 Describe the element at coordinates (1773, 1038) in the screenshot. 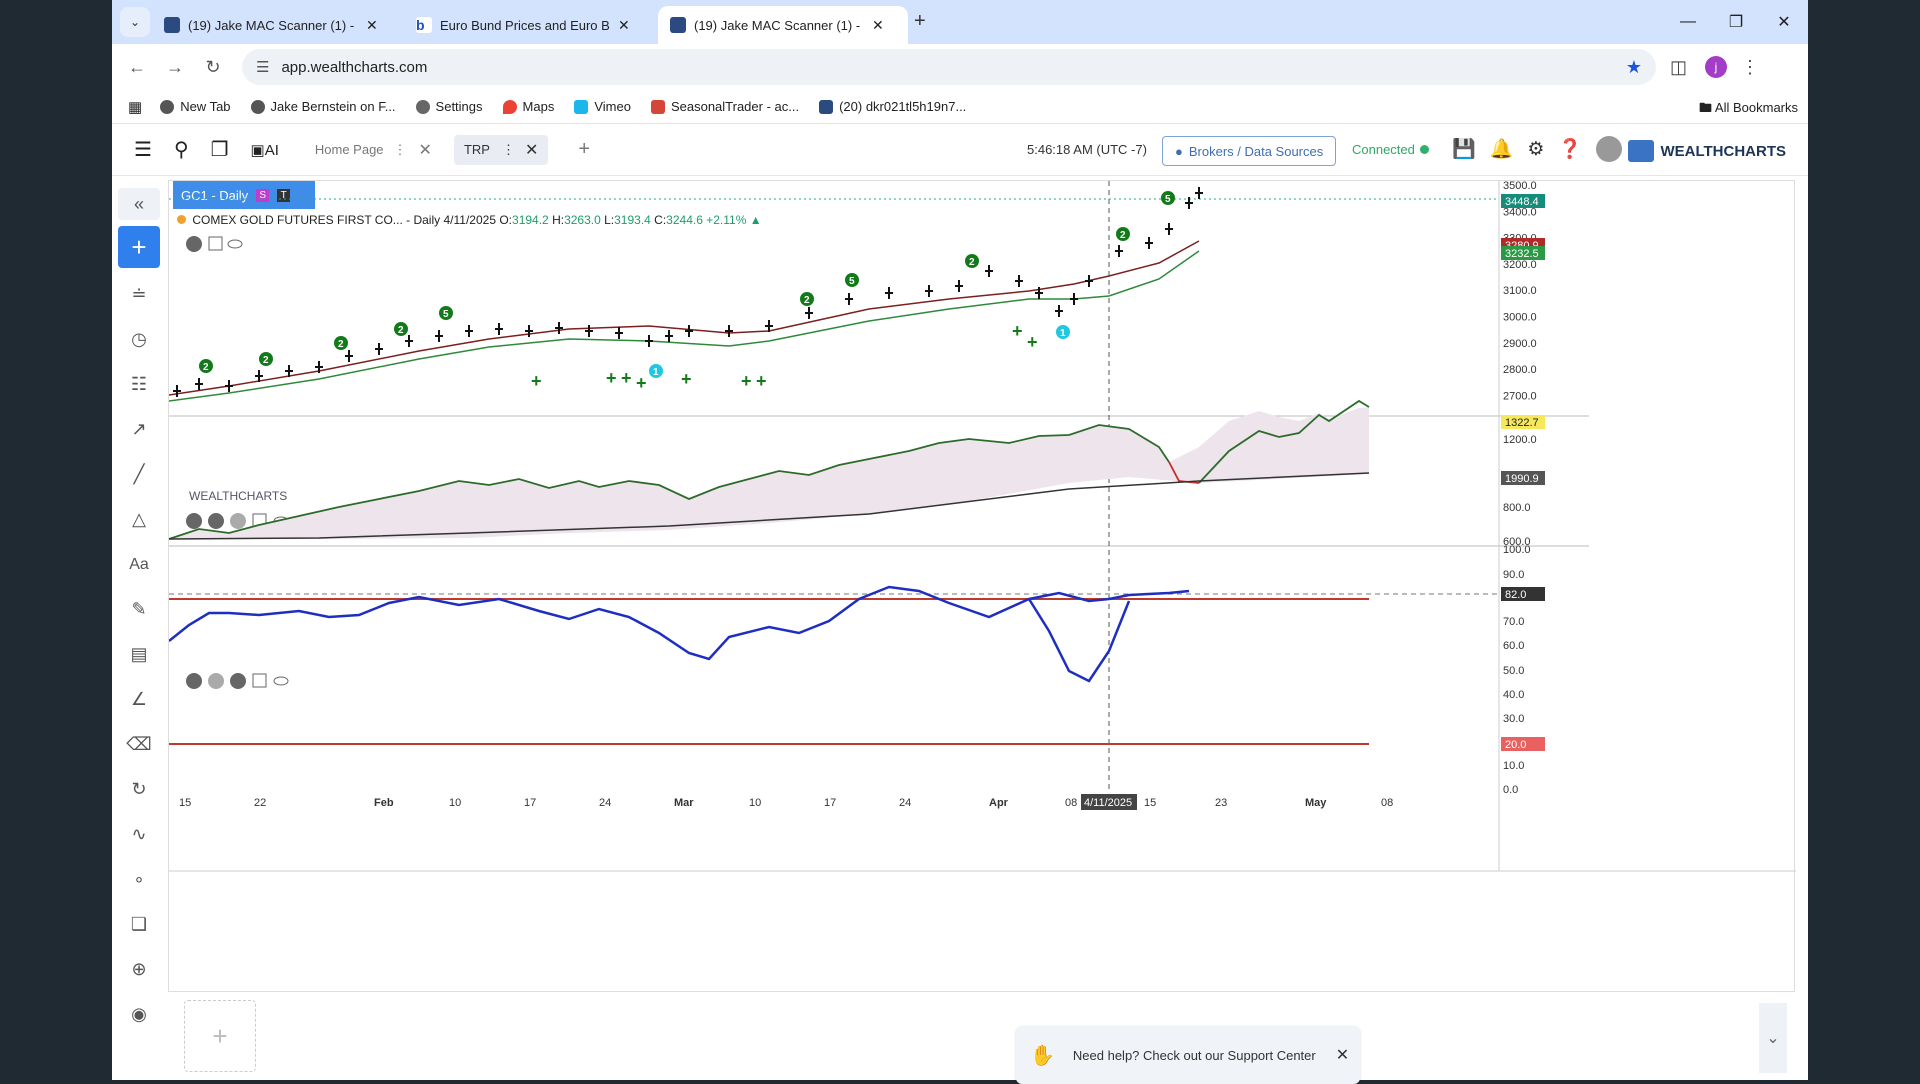

I see `expand-icon: ⌄` at that location.